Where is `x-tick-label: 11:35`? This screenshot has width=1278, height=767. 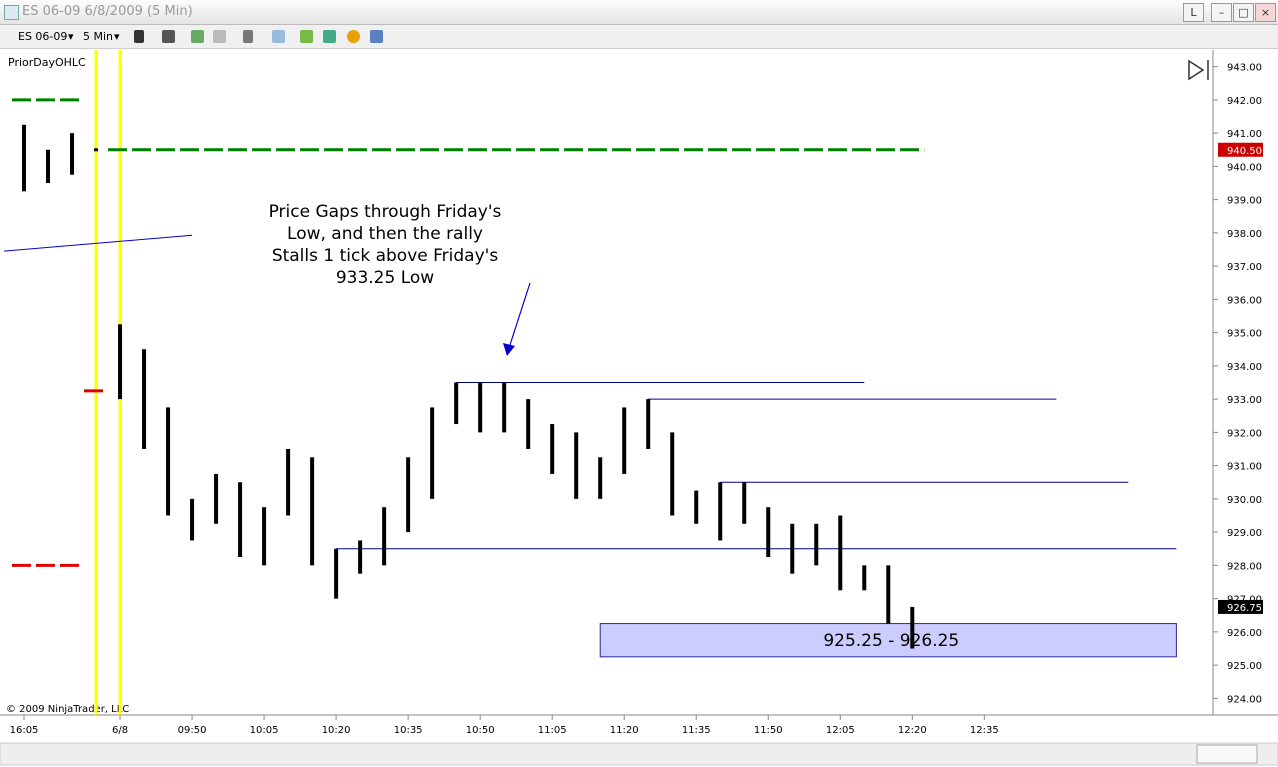
x-tick-label: 11:35 is located at coordinates (696, 730).